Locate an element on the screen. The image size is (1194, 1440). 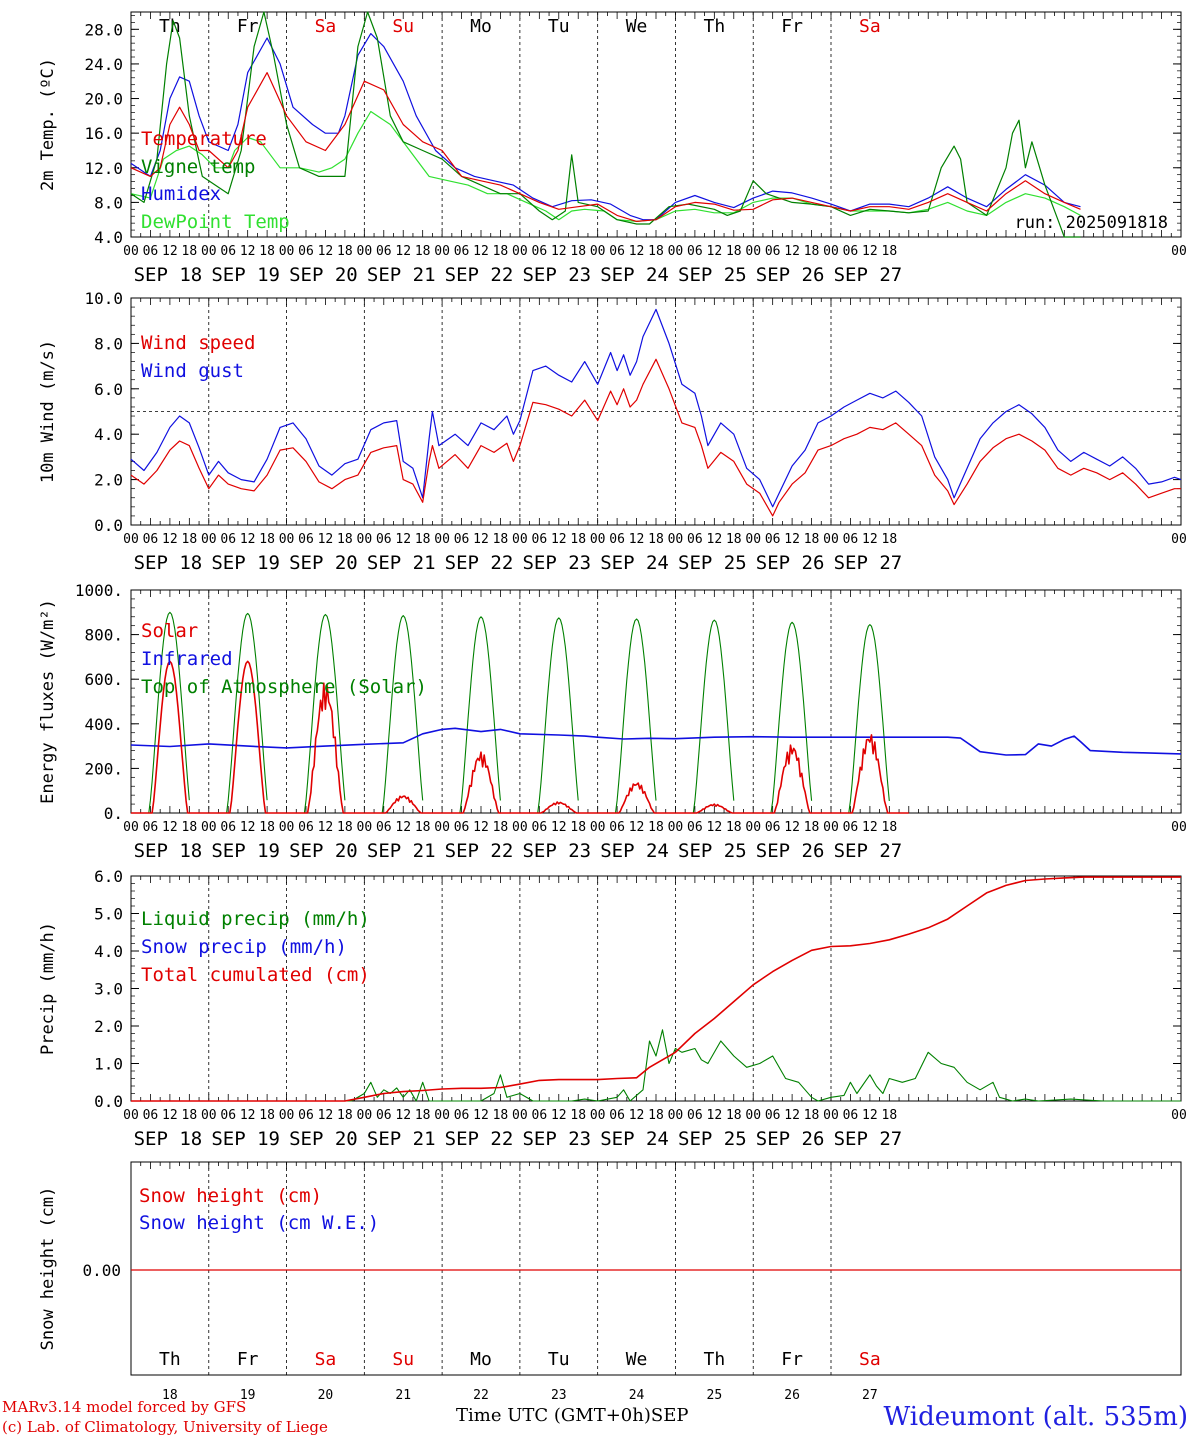
precip-legend-entry: Liquid precip (mm/h) is located at coordinates (255, 919).